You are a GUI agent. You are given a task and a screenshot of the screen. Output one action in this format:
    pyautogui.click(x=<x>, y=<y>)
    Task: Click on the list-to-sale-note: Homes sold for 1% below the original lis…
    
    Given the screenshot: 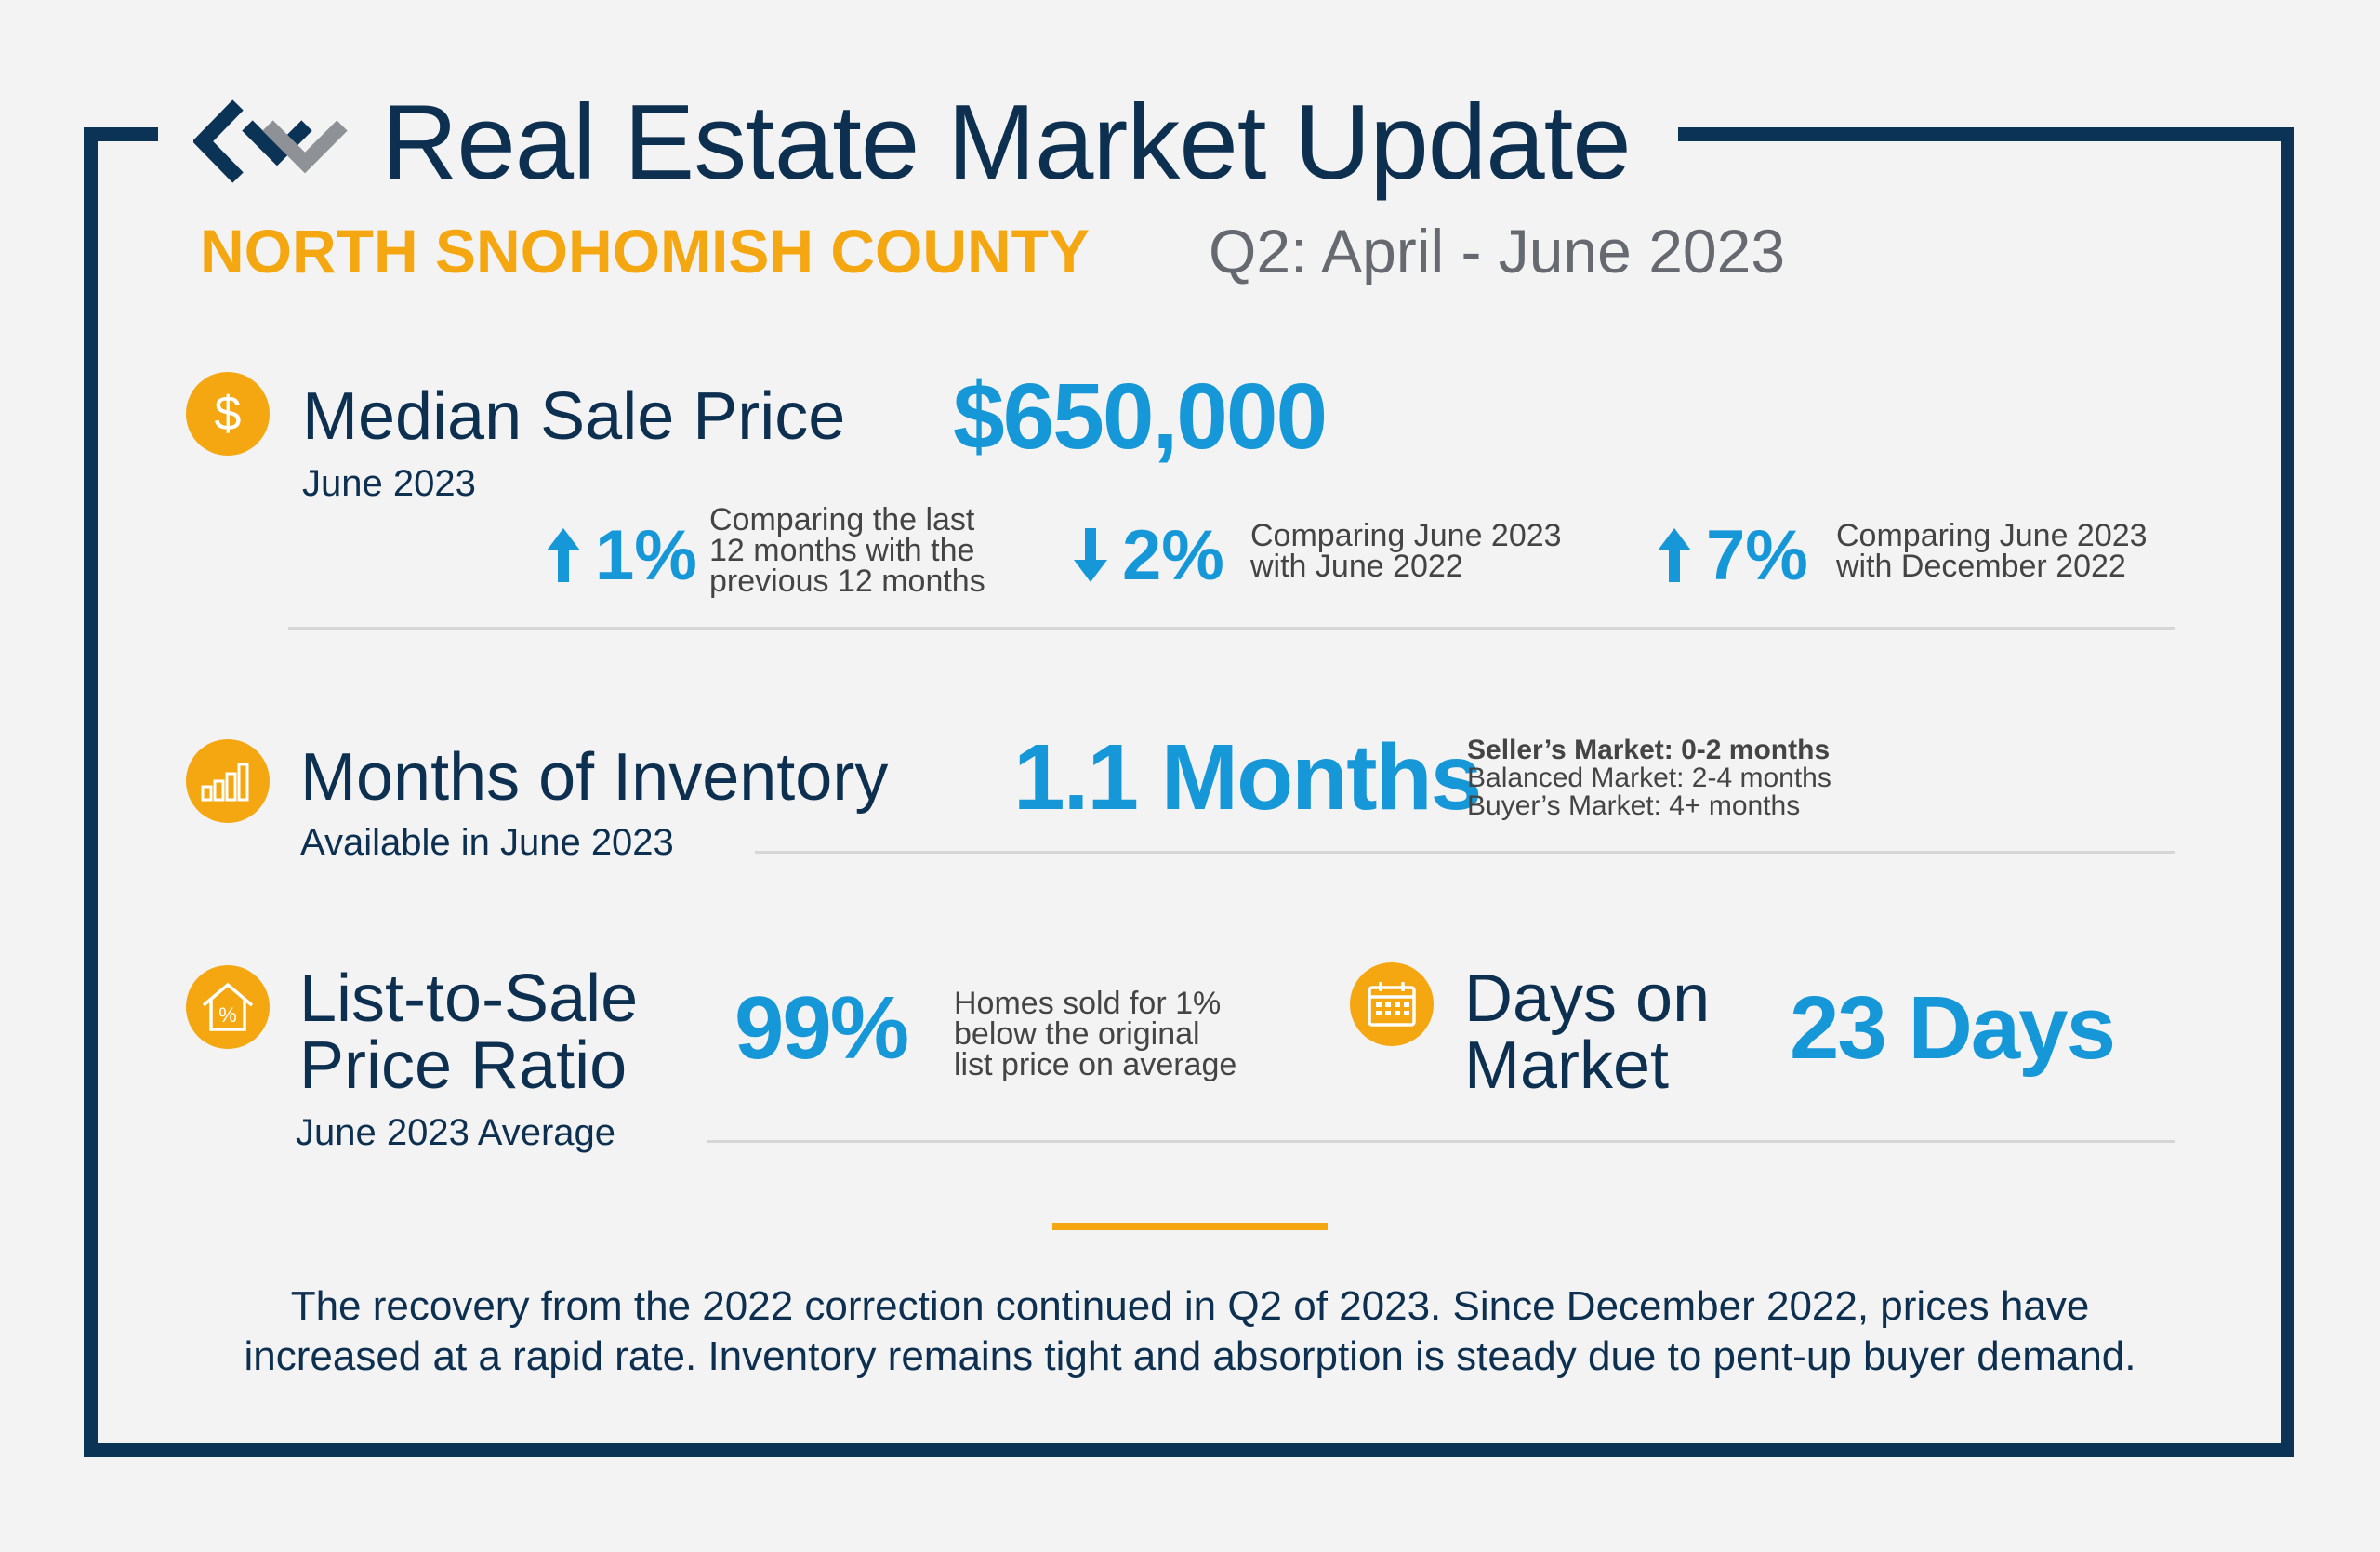 What is the action you would take?
    pyautogui.click(x=1095, y=1034)
    